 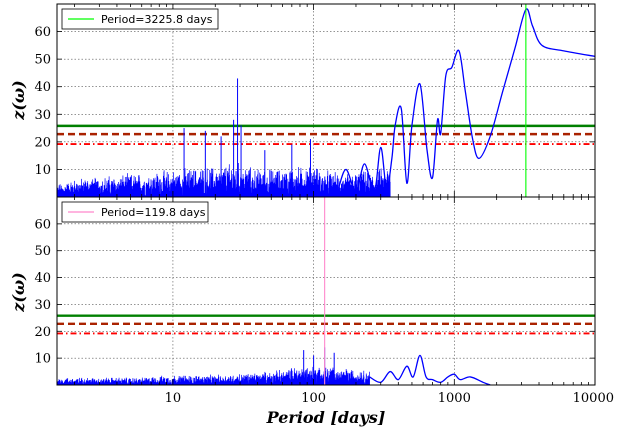 I want to click on top-legend: Period=3225.8 days, so click(x=140, y=19).